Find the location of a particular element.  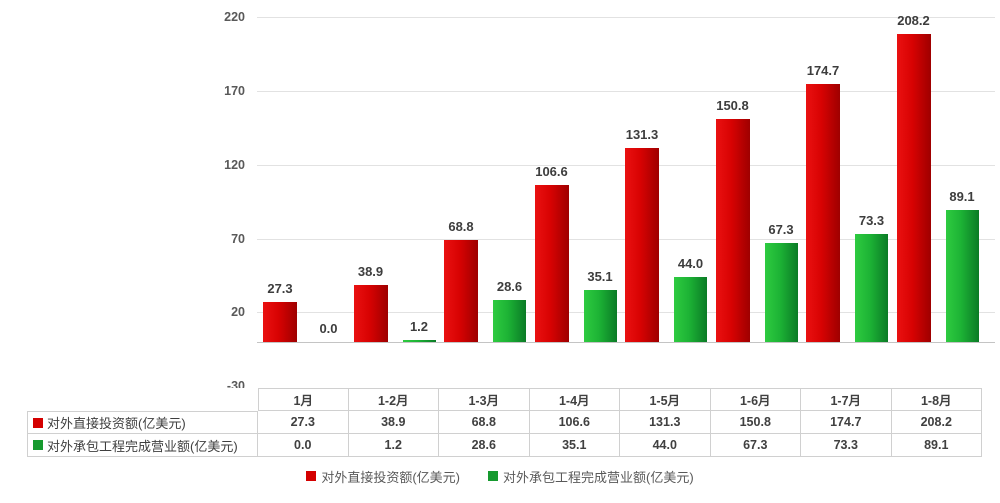

bar-value-label: 150.8 is located at coordinates (732, 106).